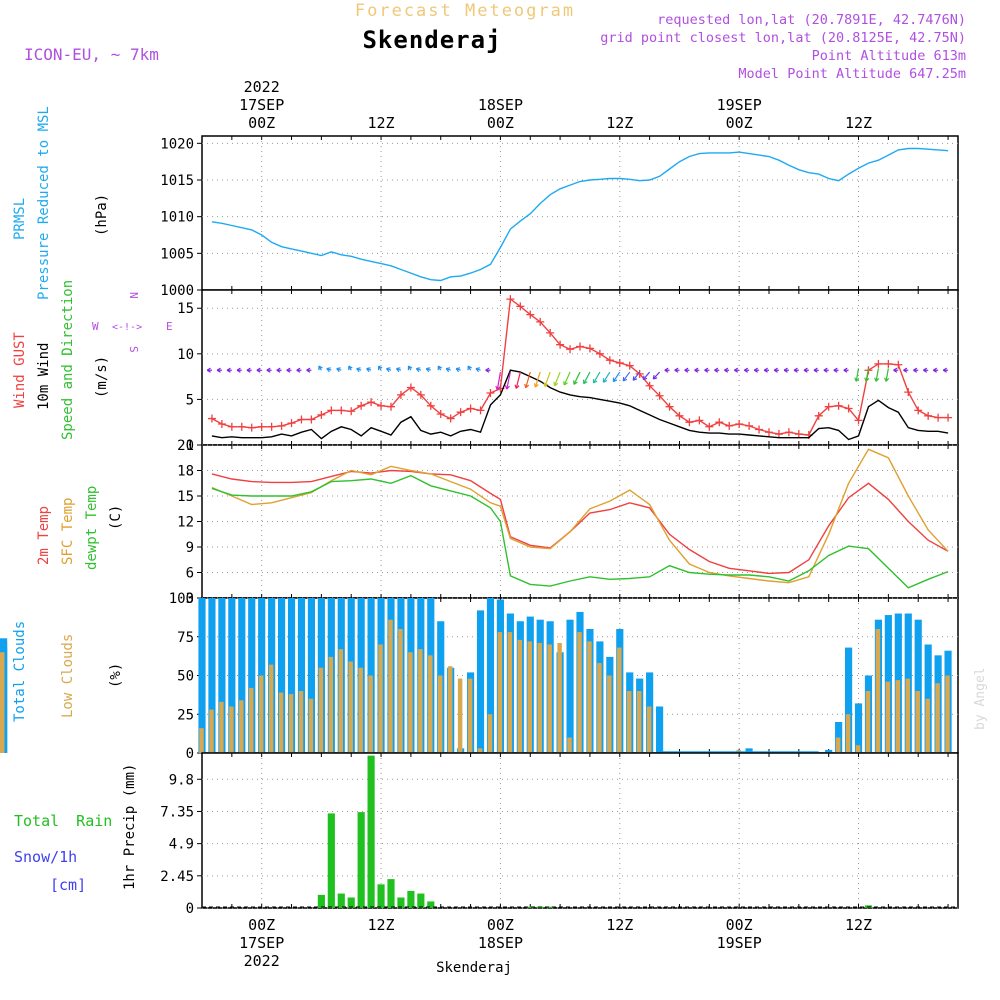  I want to click on clouds-ytick-label-3: 75, so click(185, 638).